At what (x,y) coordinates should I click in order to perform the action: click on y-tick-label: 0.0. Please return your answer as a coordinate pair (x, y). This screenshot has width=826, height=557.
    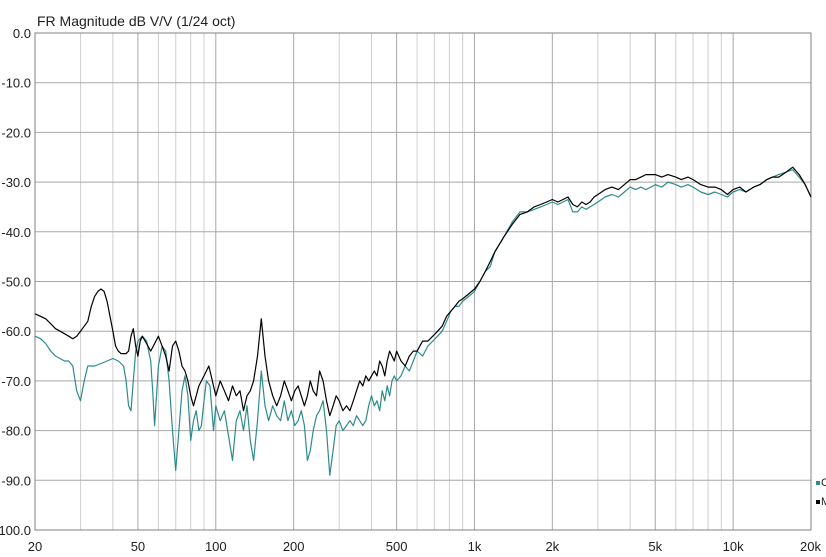
    Looking at the image, I should click on (22, 33).